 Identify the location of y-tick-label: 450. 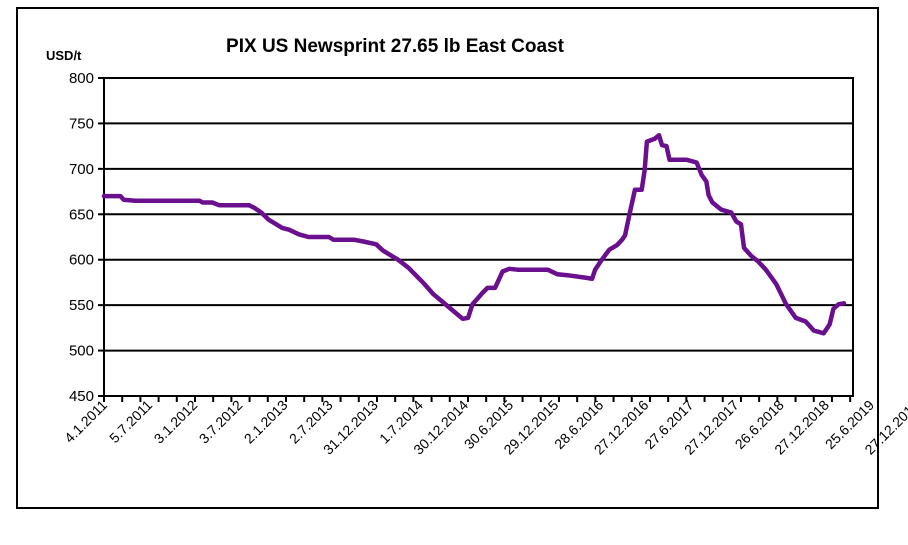
(81, 396).